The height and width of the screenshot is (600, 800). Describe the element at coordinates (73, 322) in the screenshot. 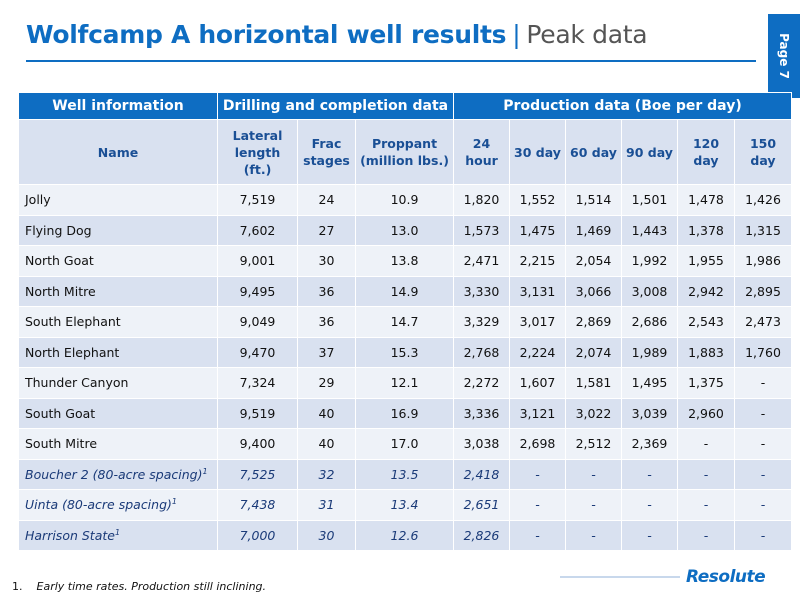

I see `well-name: South Elephant` at that location.